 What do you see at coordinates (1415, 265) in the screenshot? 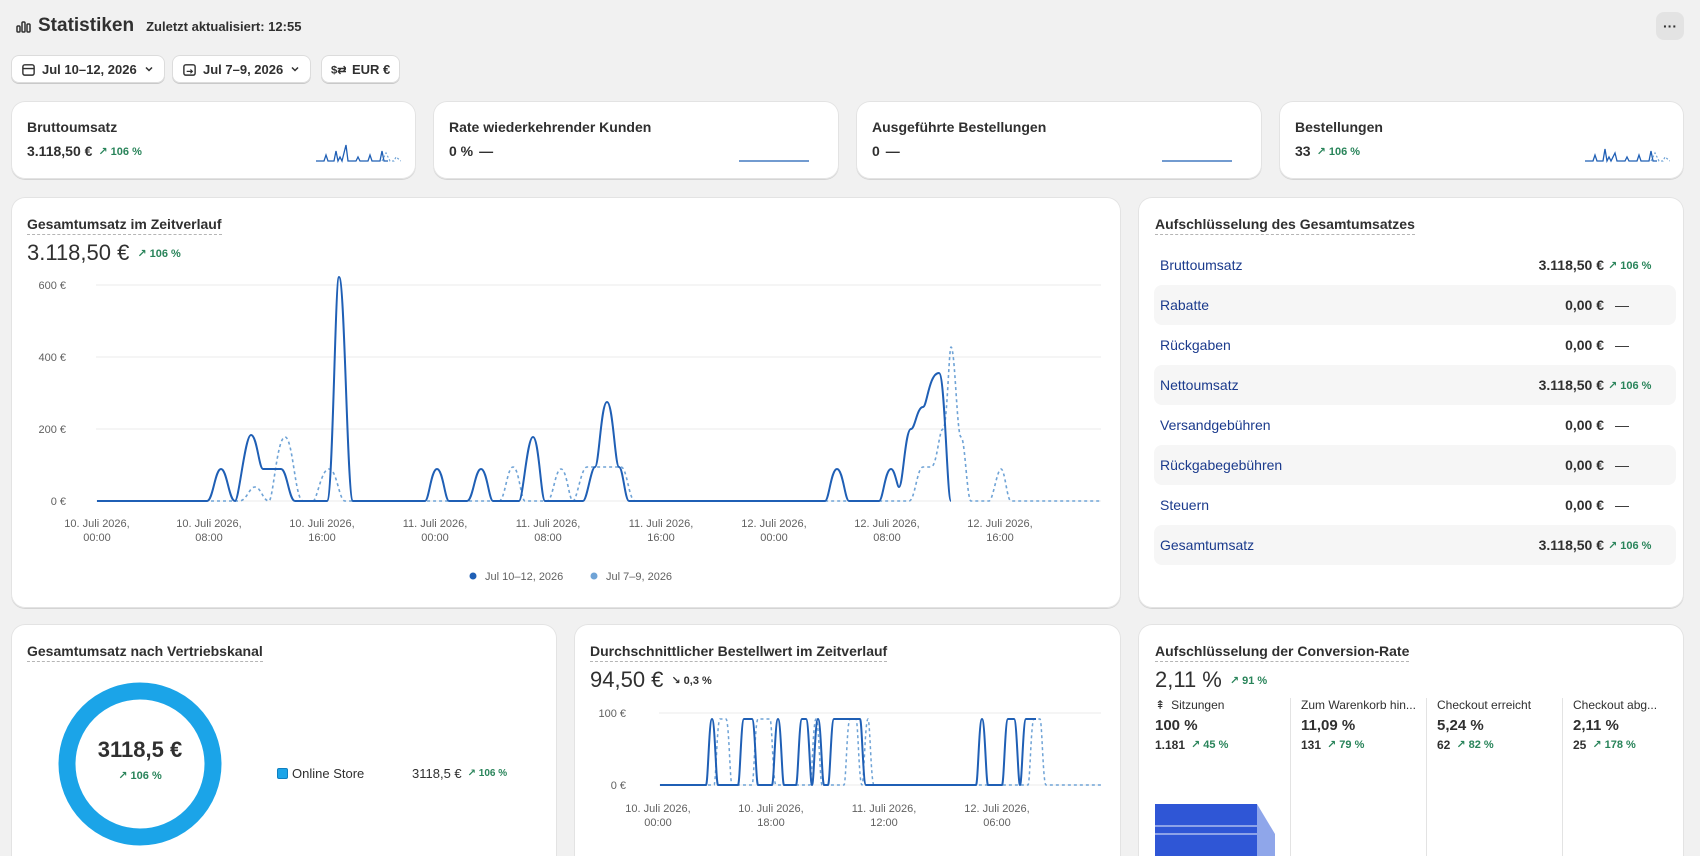
I see `breakdown-row: Bruttoumsatz 3.118,50 € ↗ 106 %` at bounding box center [1415, 265].